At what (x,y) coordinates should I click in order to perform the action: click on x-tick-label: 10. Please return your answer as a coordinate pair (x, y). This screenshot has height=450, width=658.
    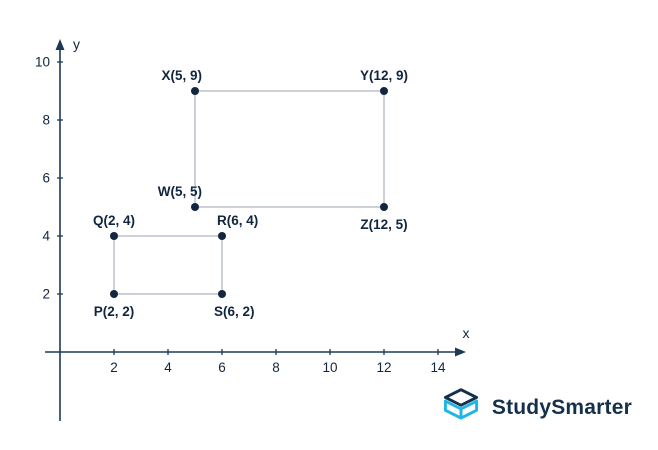
    Looking at the image, I should click on (329, 367).